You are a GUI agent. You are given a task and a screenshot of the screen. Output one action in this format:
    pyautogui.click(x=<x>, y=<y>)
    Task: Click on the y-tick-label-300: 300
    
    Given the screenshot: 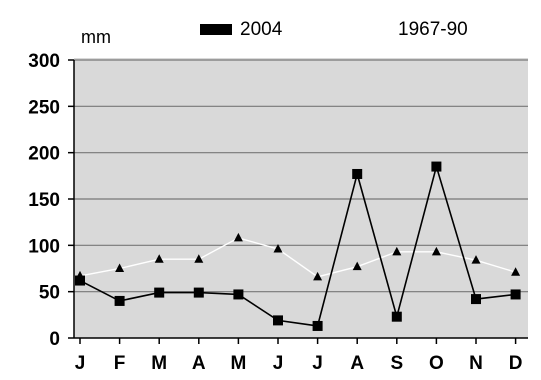 What is the action you would take?
    pyautogui.click(x=44, y=61)
    